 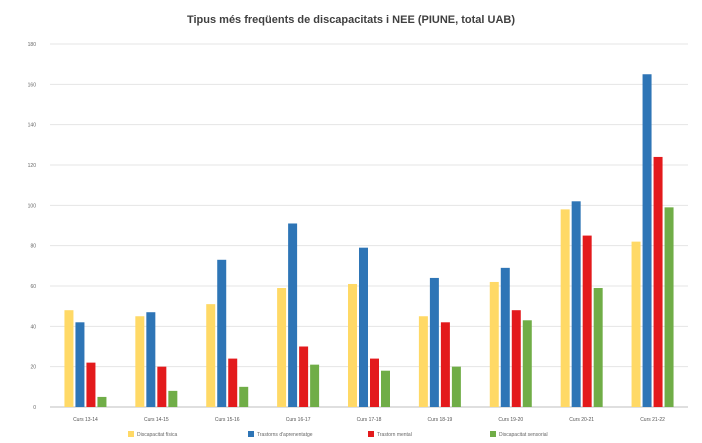 I want to click on x-category-label: Curs 18-19, so click(x=440, y=420).